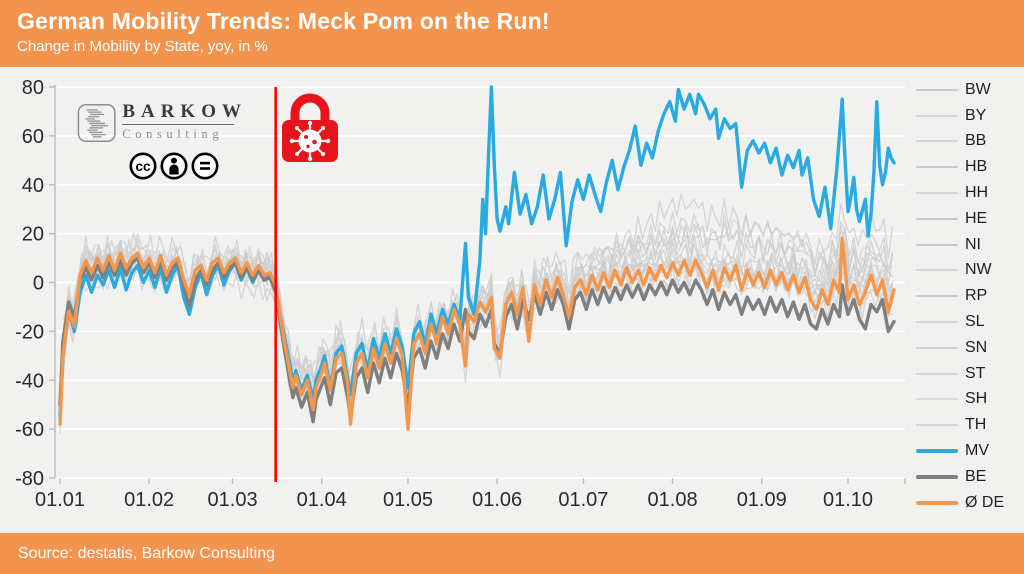 The image size is (1024, 574). I want to click on legend-label: ST, so click(975, 373).